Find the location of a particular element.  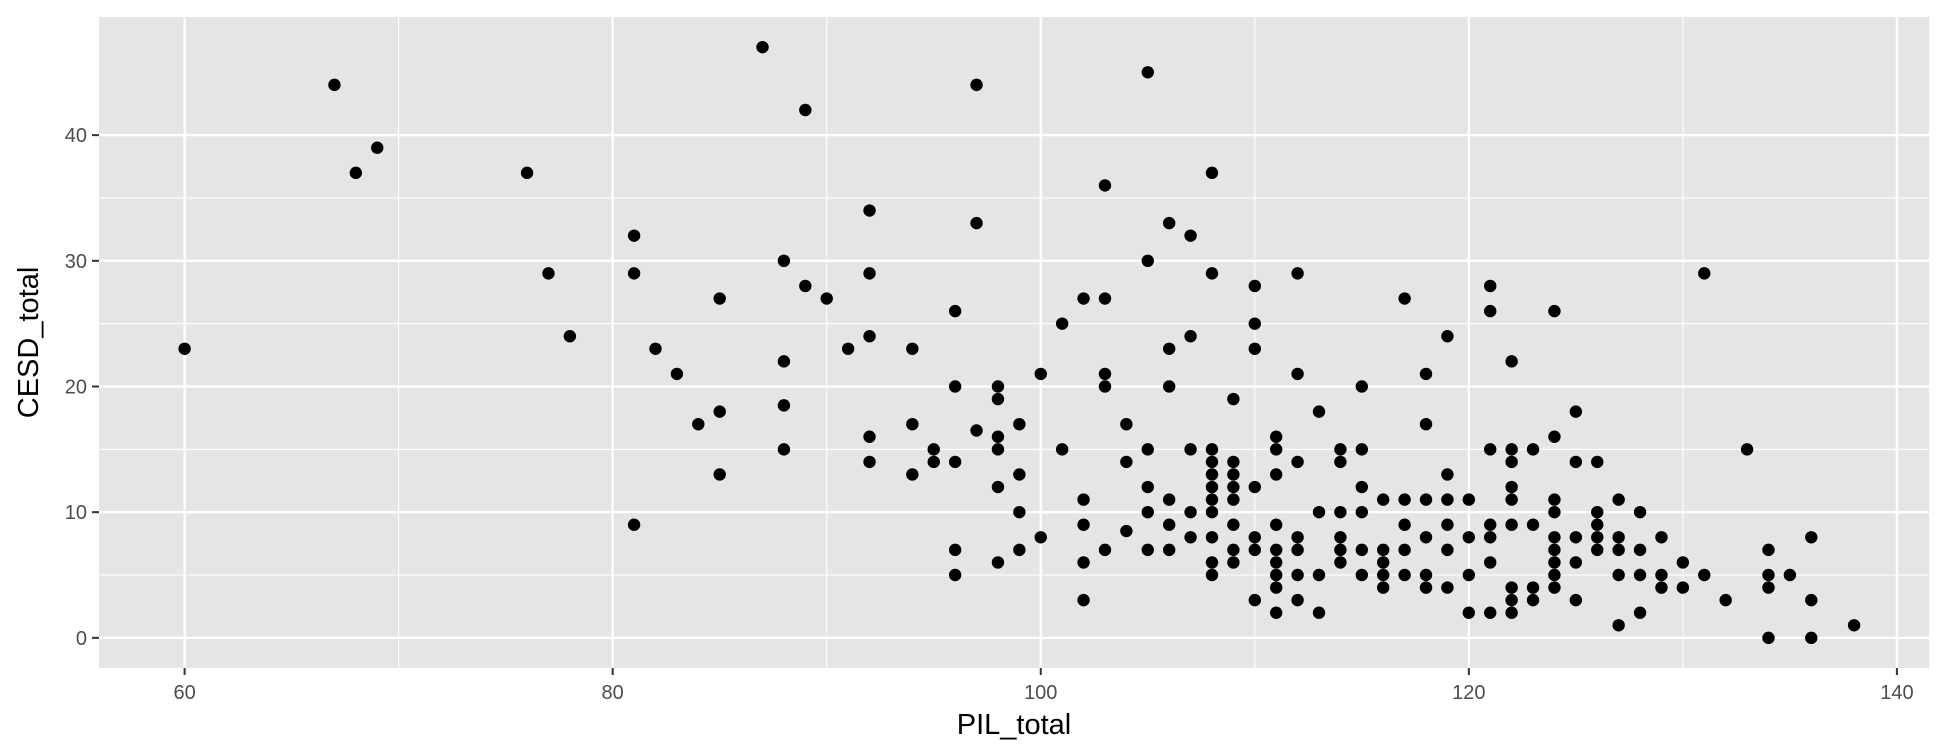

x-tick-label: 140 is located at coordinates (1896, 693).